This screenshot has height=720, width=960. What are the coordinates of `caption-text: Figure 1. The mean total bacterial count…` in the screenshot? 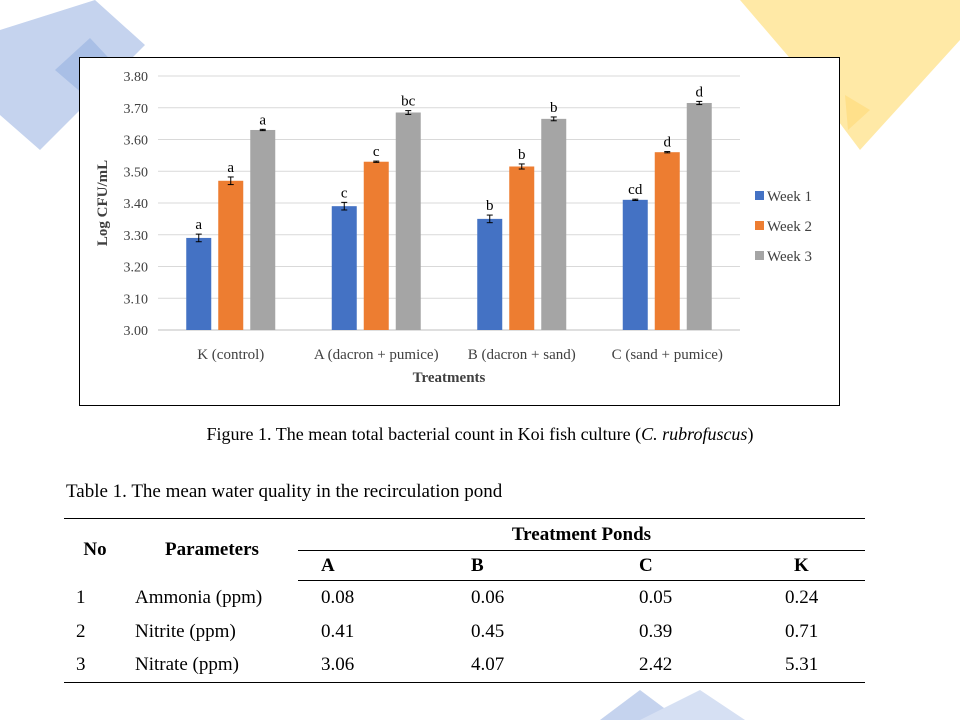 It's located at (424, 434).